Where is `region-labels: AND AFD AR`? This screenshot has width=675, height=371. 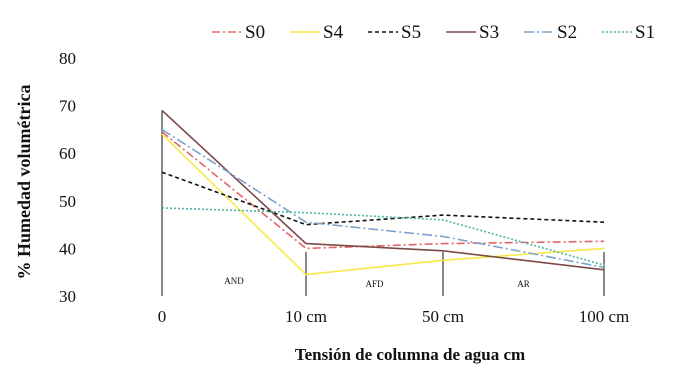 region-labels: AND AFD AR is located at coordinates (377, 282).